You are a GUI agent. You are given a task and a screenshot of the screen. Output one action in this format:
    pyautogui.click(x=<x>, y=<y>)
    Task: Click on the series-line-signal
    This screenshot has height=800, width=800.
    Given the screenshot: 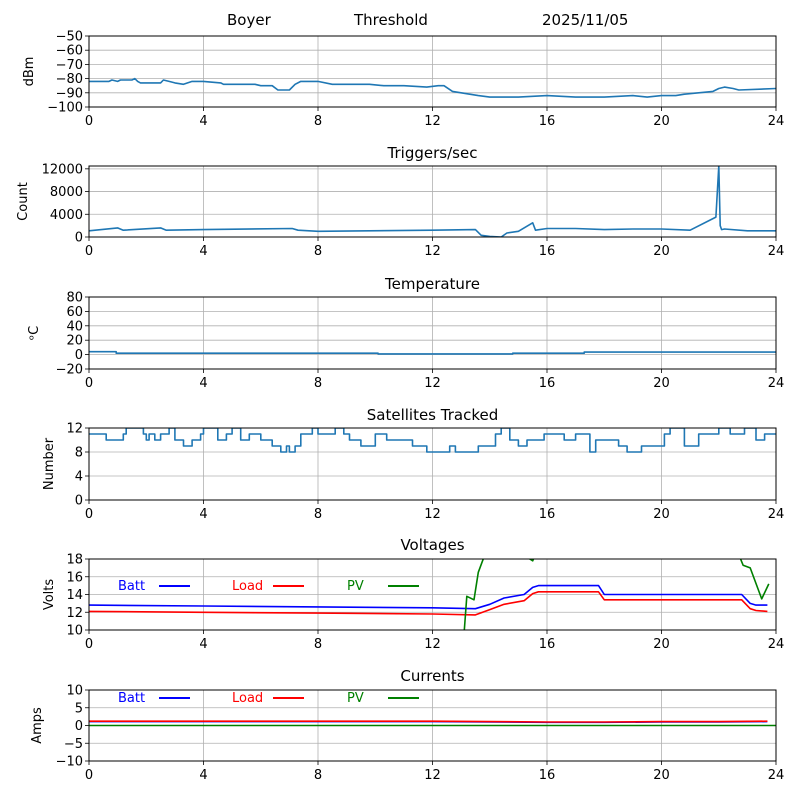 What is the action you would take?
    pyautogui.click(x=432, y=87)
    